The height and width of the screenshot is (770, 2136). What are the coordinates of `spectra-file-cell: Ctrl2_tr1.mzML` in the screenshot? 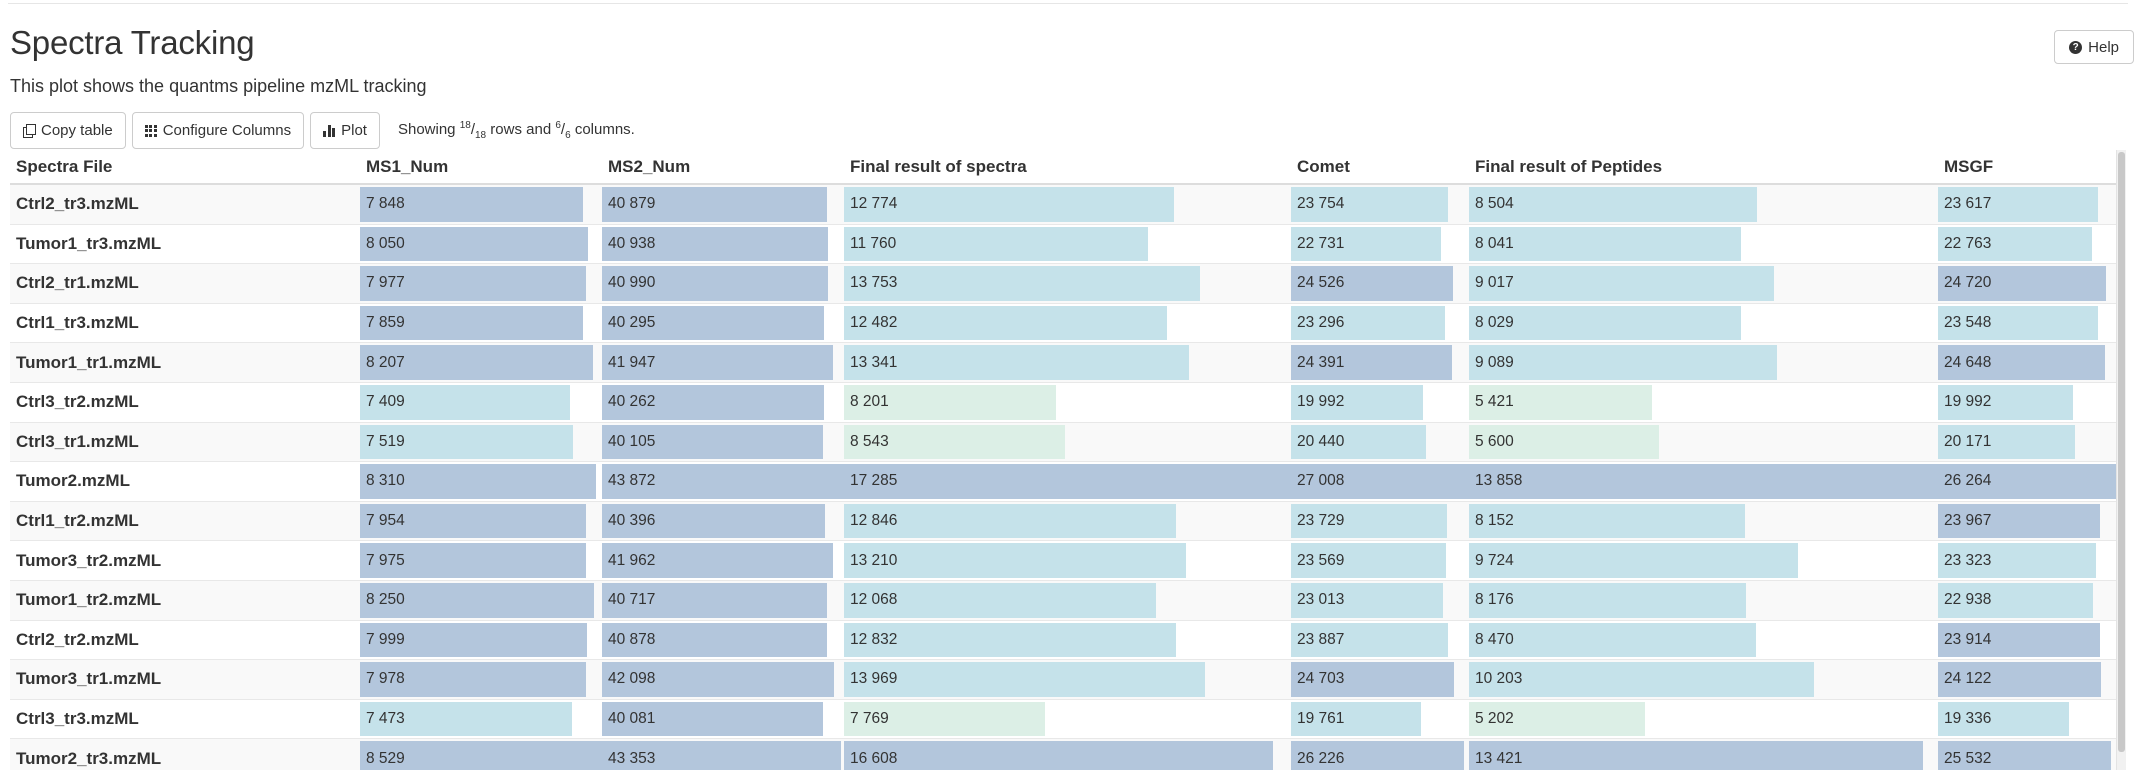 It's located at (185, 283).